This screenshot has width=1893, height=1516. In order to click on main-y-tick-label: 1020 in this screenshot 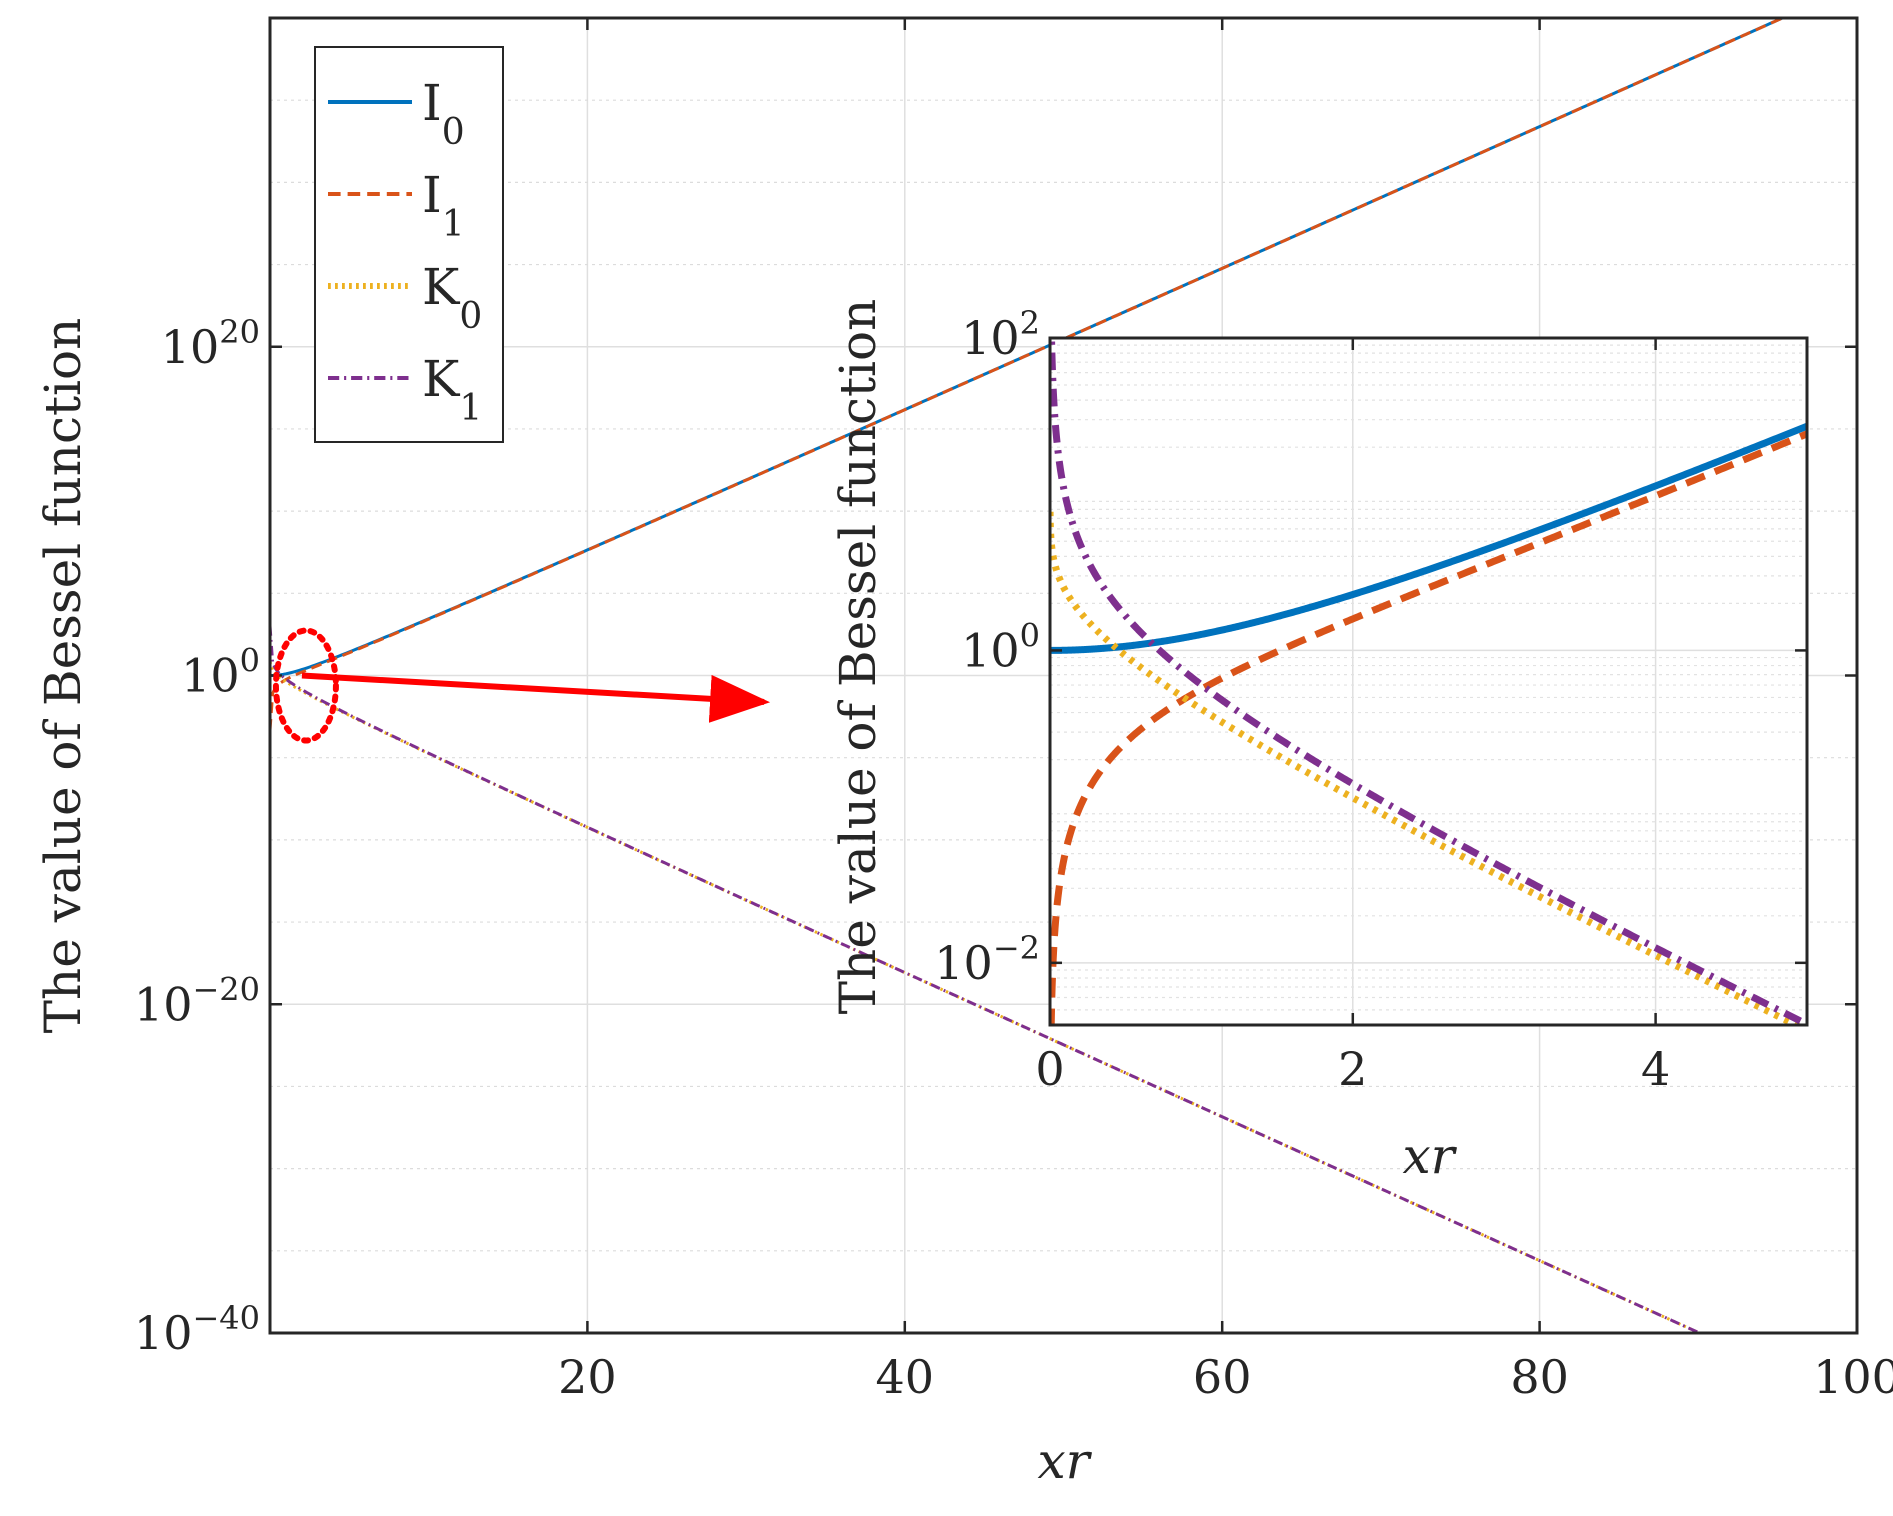, I will do `click(210, 343)`.